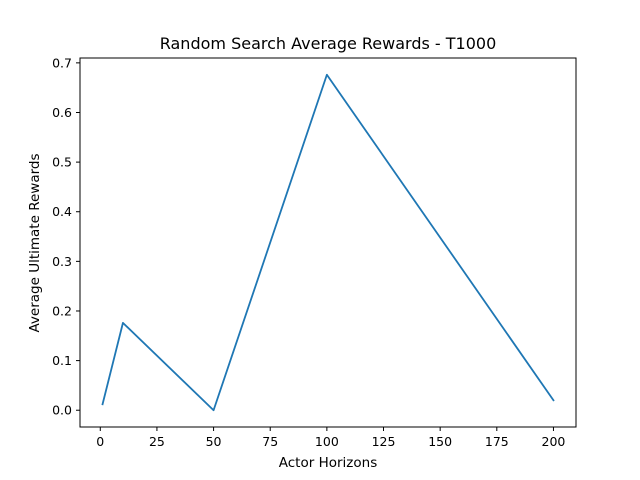  I want to click on x-tick-label: 200, so click(554, 441).